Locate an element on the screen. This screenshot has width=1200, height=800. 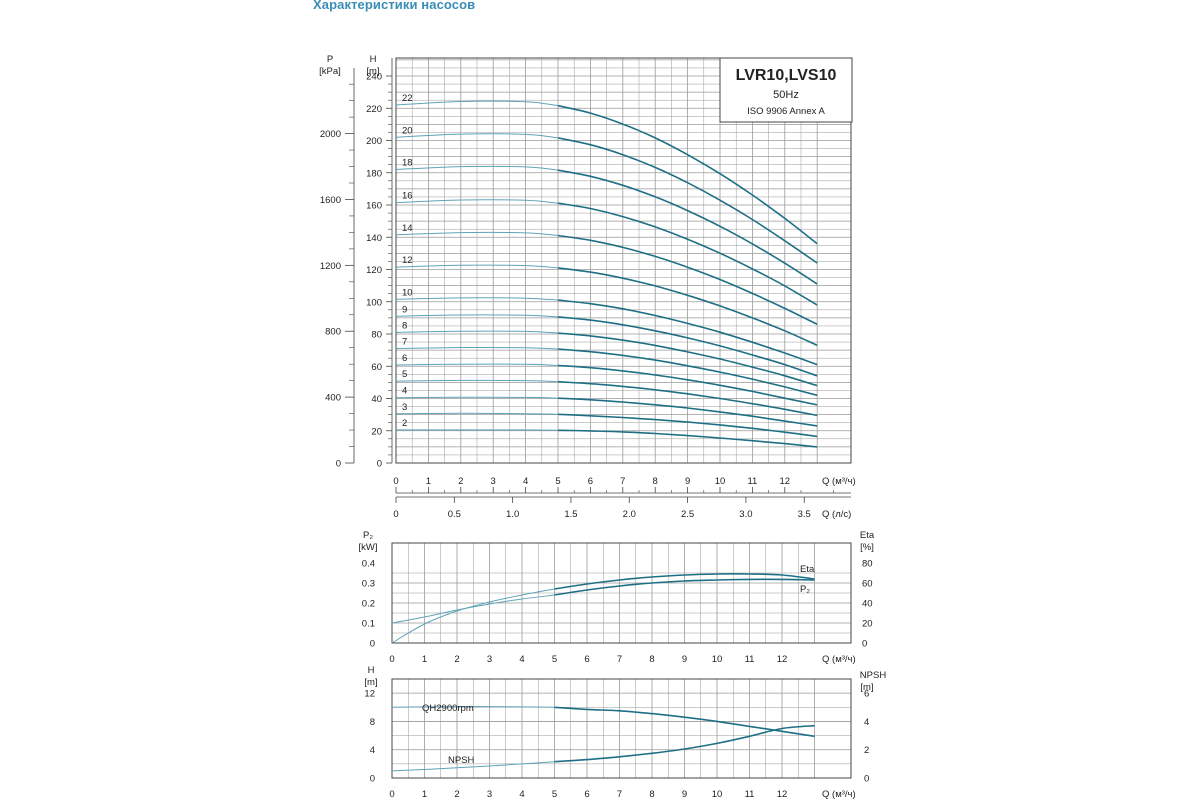
h3-axis-tick-label: 12 is located at coordinates (369, 694).